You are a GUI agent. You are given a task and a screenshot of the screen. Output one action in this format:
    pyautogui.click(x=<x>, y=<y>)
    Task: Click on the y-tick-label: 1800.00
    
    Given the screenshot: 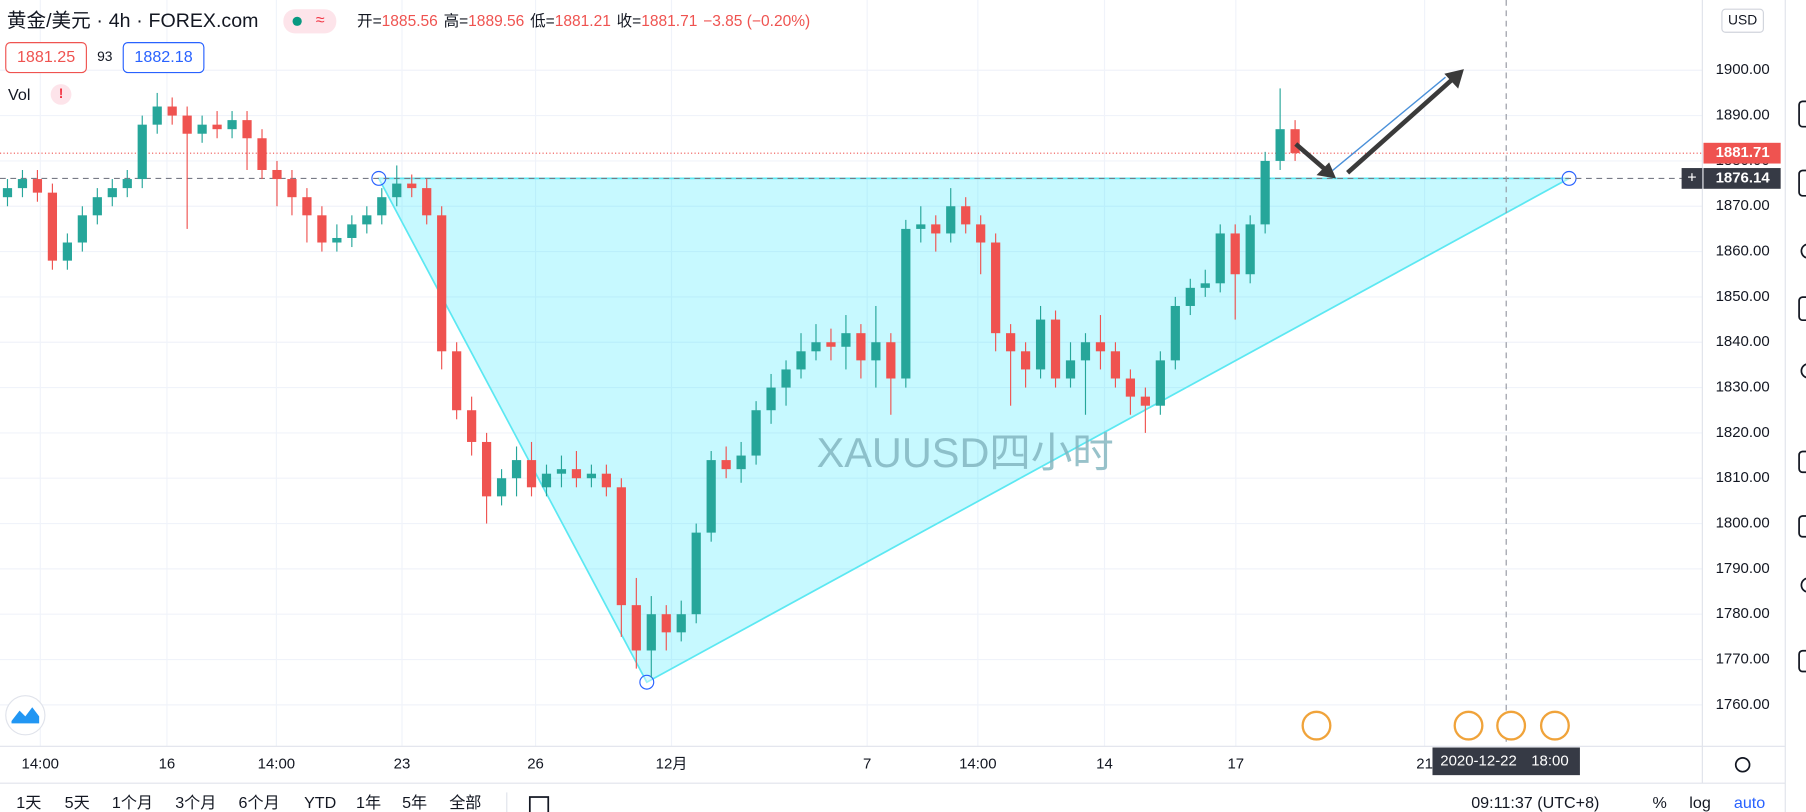 What is the action you would take?
    pyautogui.click(x=1743, y=523)
    